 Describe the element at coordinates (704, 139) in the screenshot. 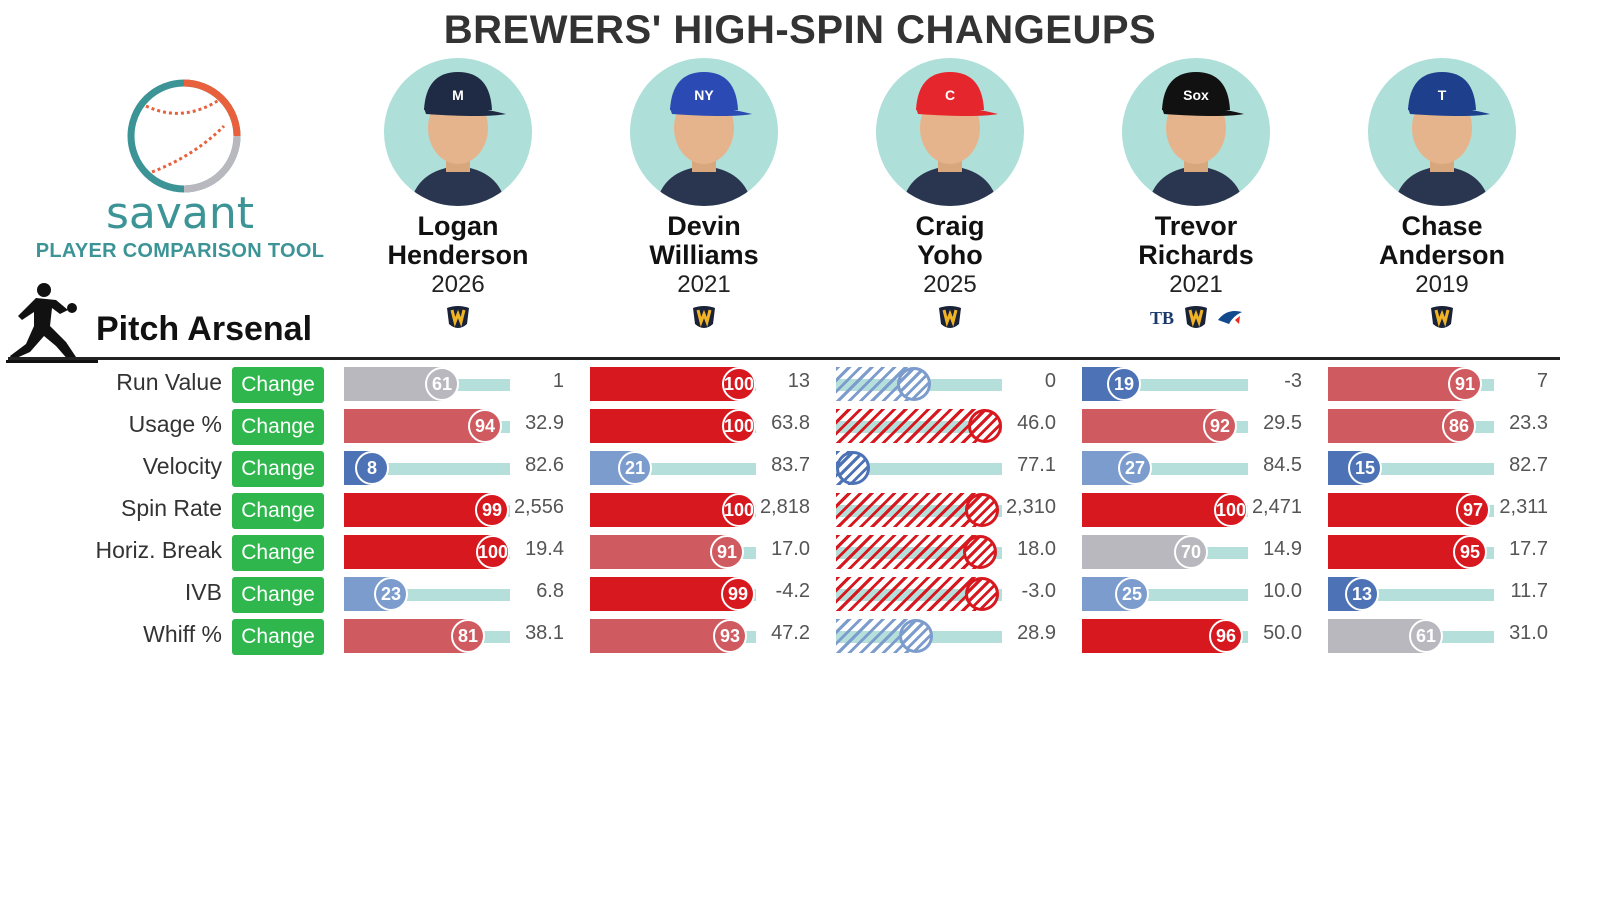

I see `player-photo-icon: NY` at that location.